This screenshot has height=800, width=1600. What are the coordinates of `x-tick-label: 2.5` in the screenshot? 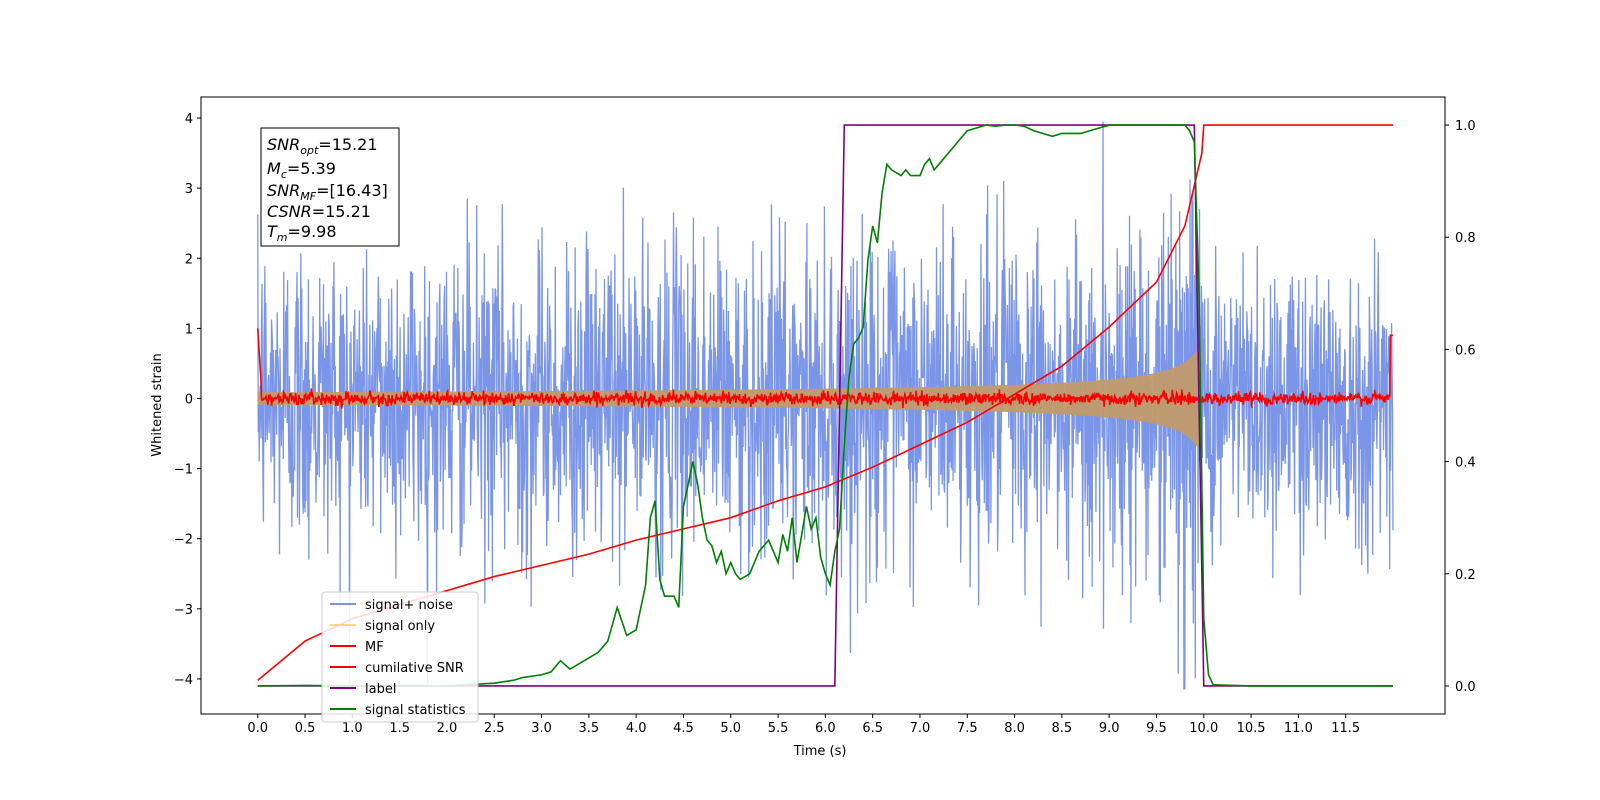 It's located at (494, 728).